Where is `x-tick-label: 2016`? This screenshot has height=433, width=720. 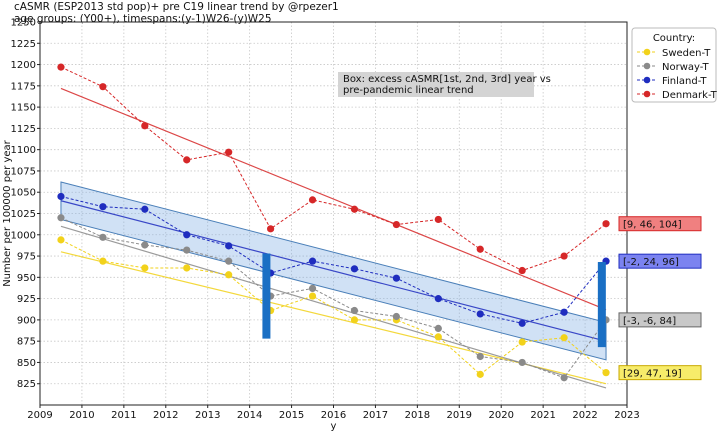 x-tick-label: 2016 is located at coordinates (333, 415).